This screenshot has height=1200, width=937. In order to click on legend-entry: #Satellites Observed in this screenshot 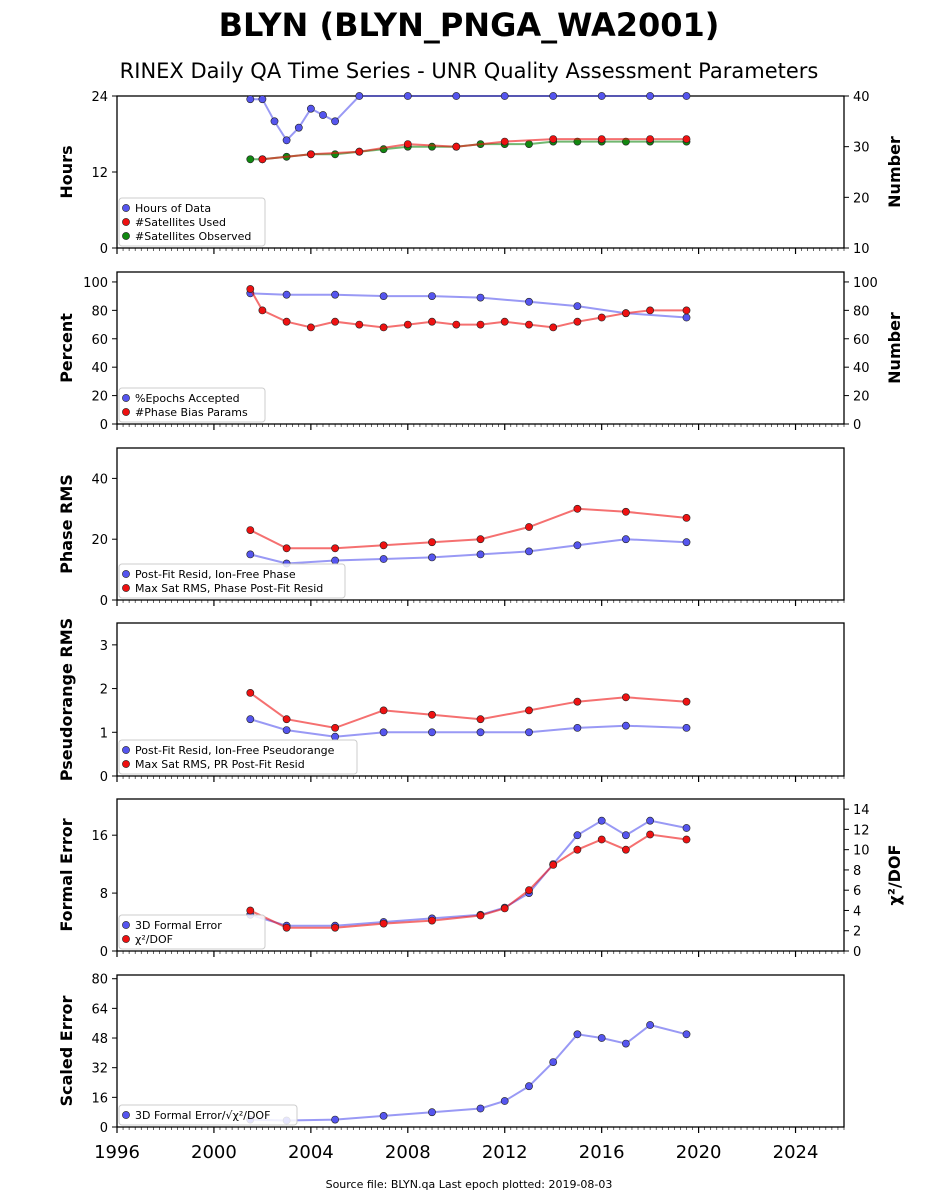, I will do `click(193, 236)`.